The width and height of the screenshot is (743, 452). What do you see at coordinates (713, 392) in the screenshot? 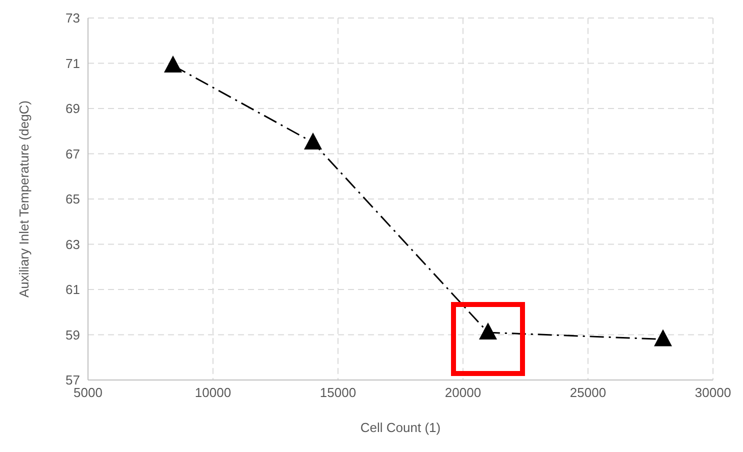
I see `x-tick-label: 30000` at bounding box center [713, 392].